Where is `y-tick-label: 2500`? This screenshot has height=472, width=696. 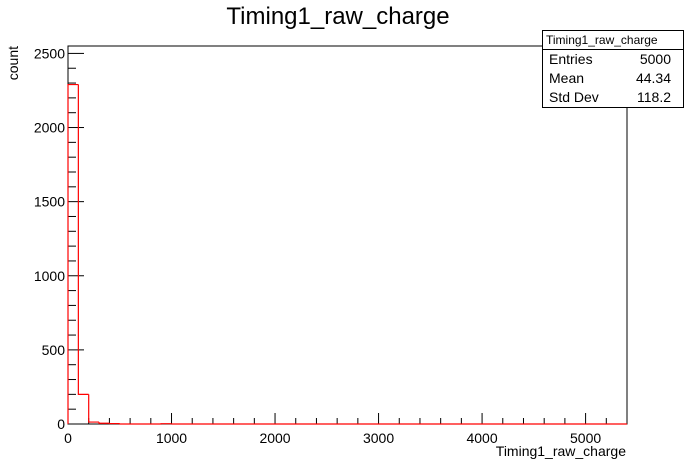
y-tick-label: 2500 is located at coordinates (49, 53).